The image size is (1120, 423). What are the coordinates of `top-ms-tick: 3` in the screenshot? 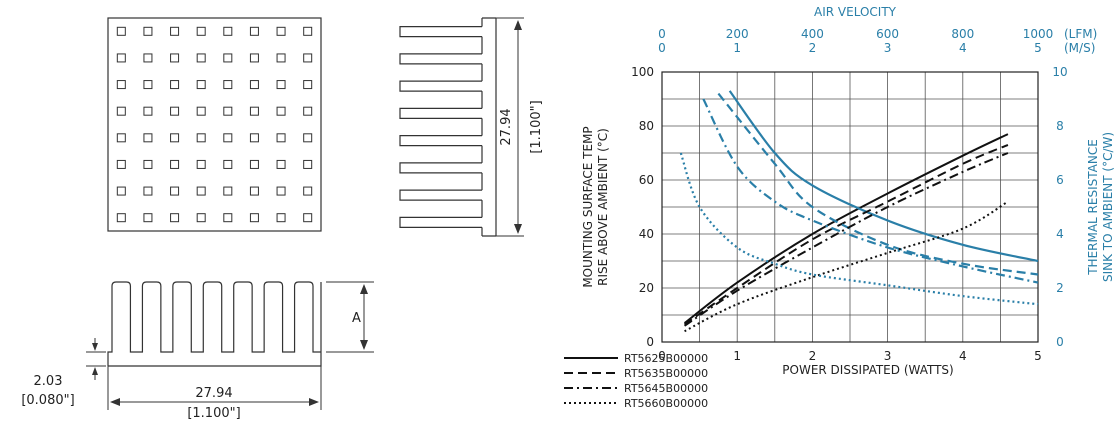 It's located at (888, 48).